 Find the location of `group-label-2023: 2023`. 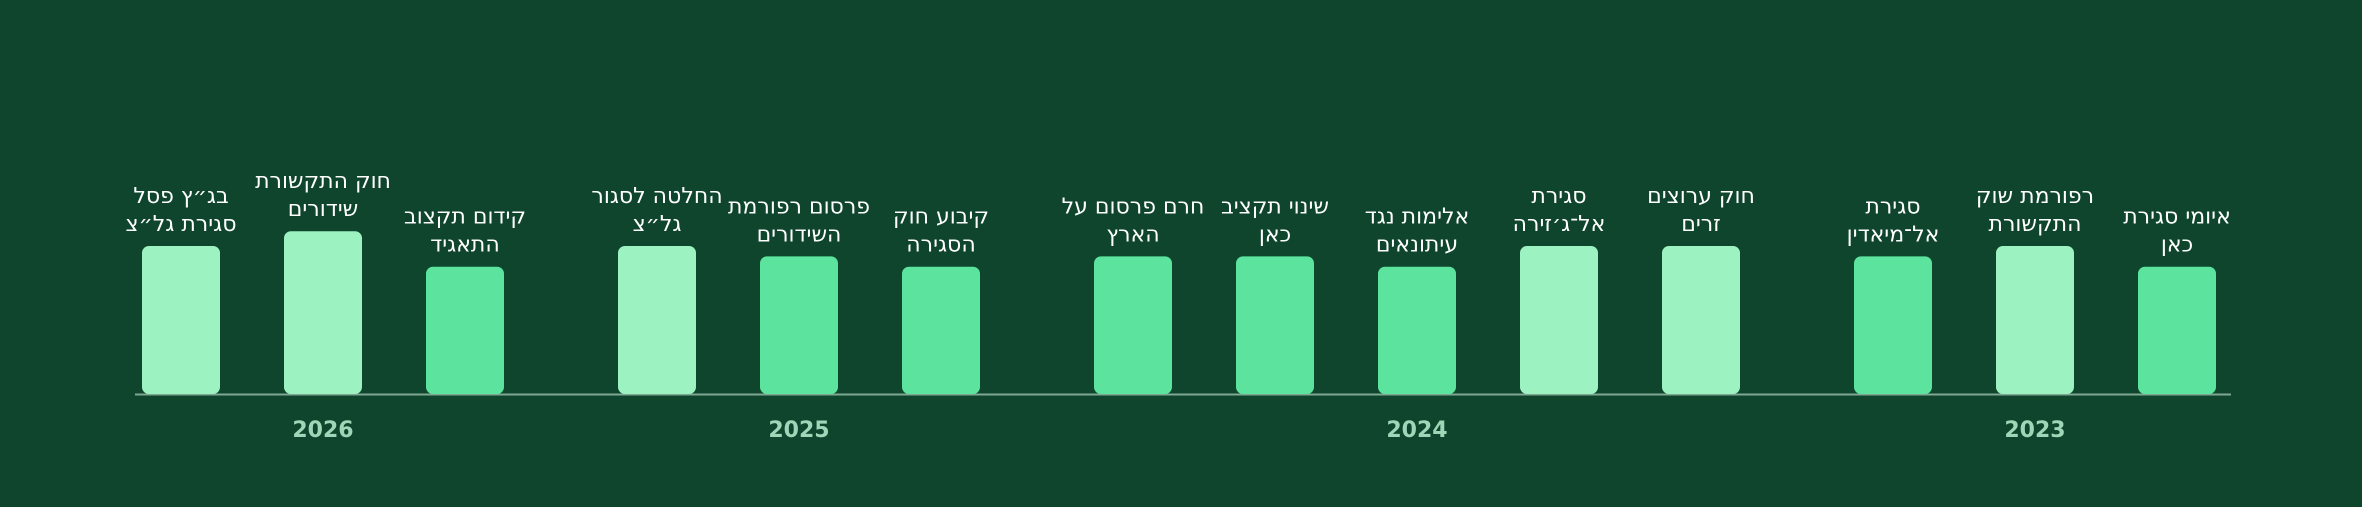

group-label-2023: 2023 is located at coordinates (2034, 430).